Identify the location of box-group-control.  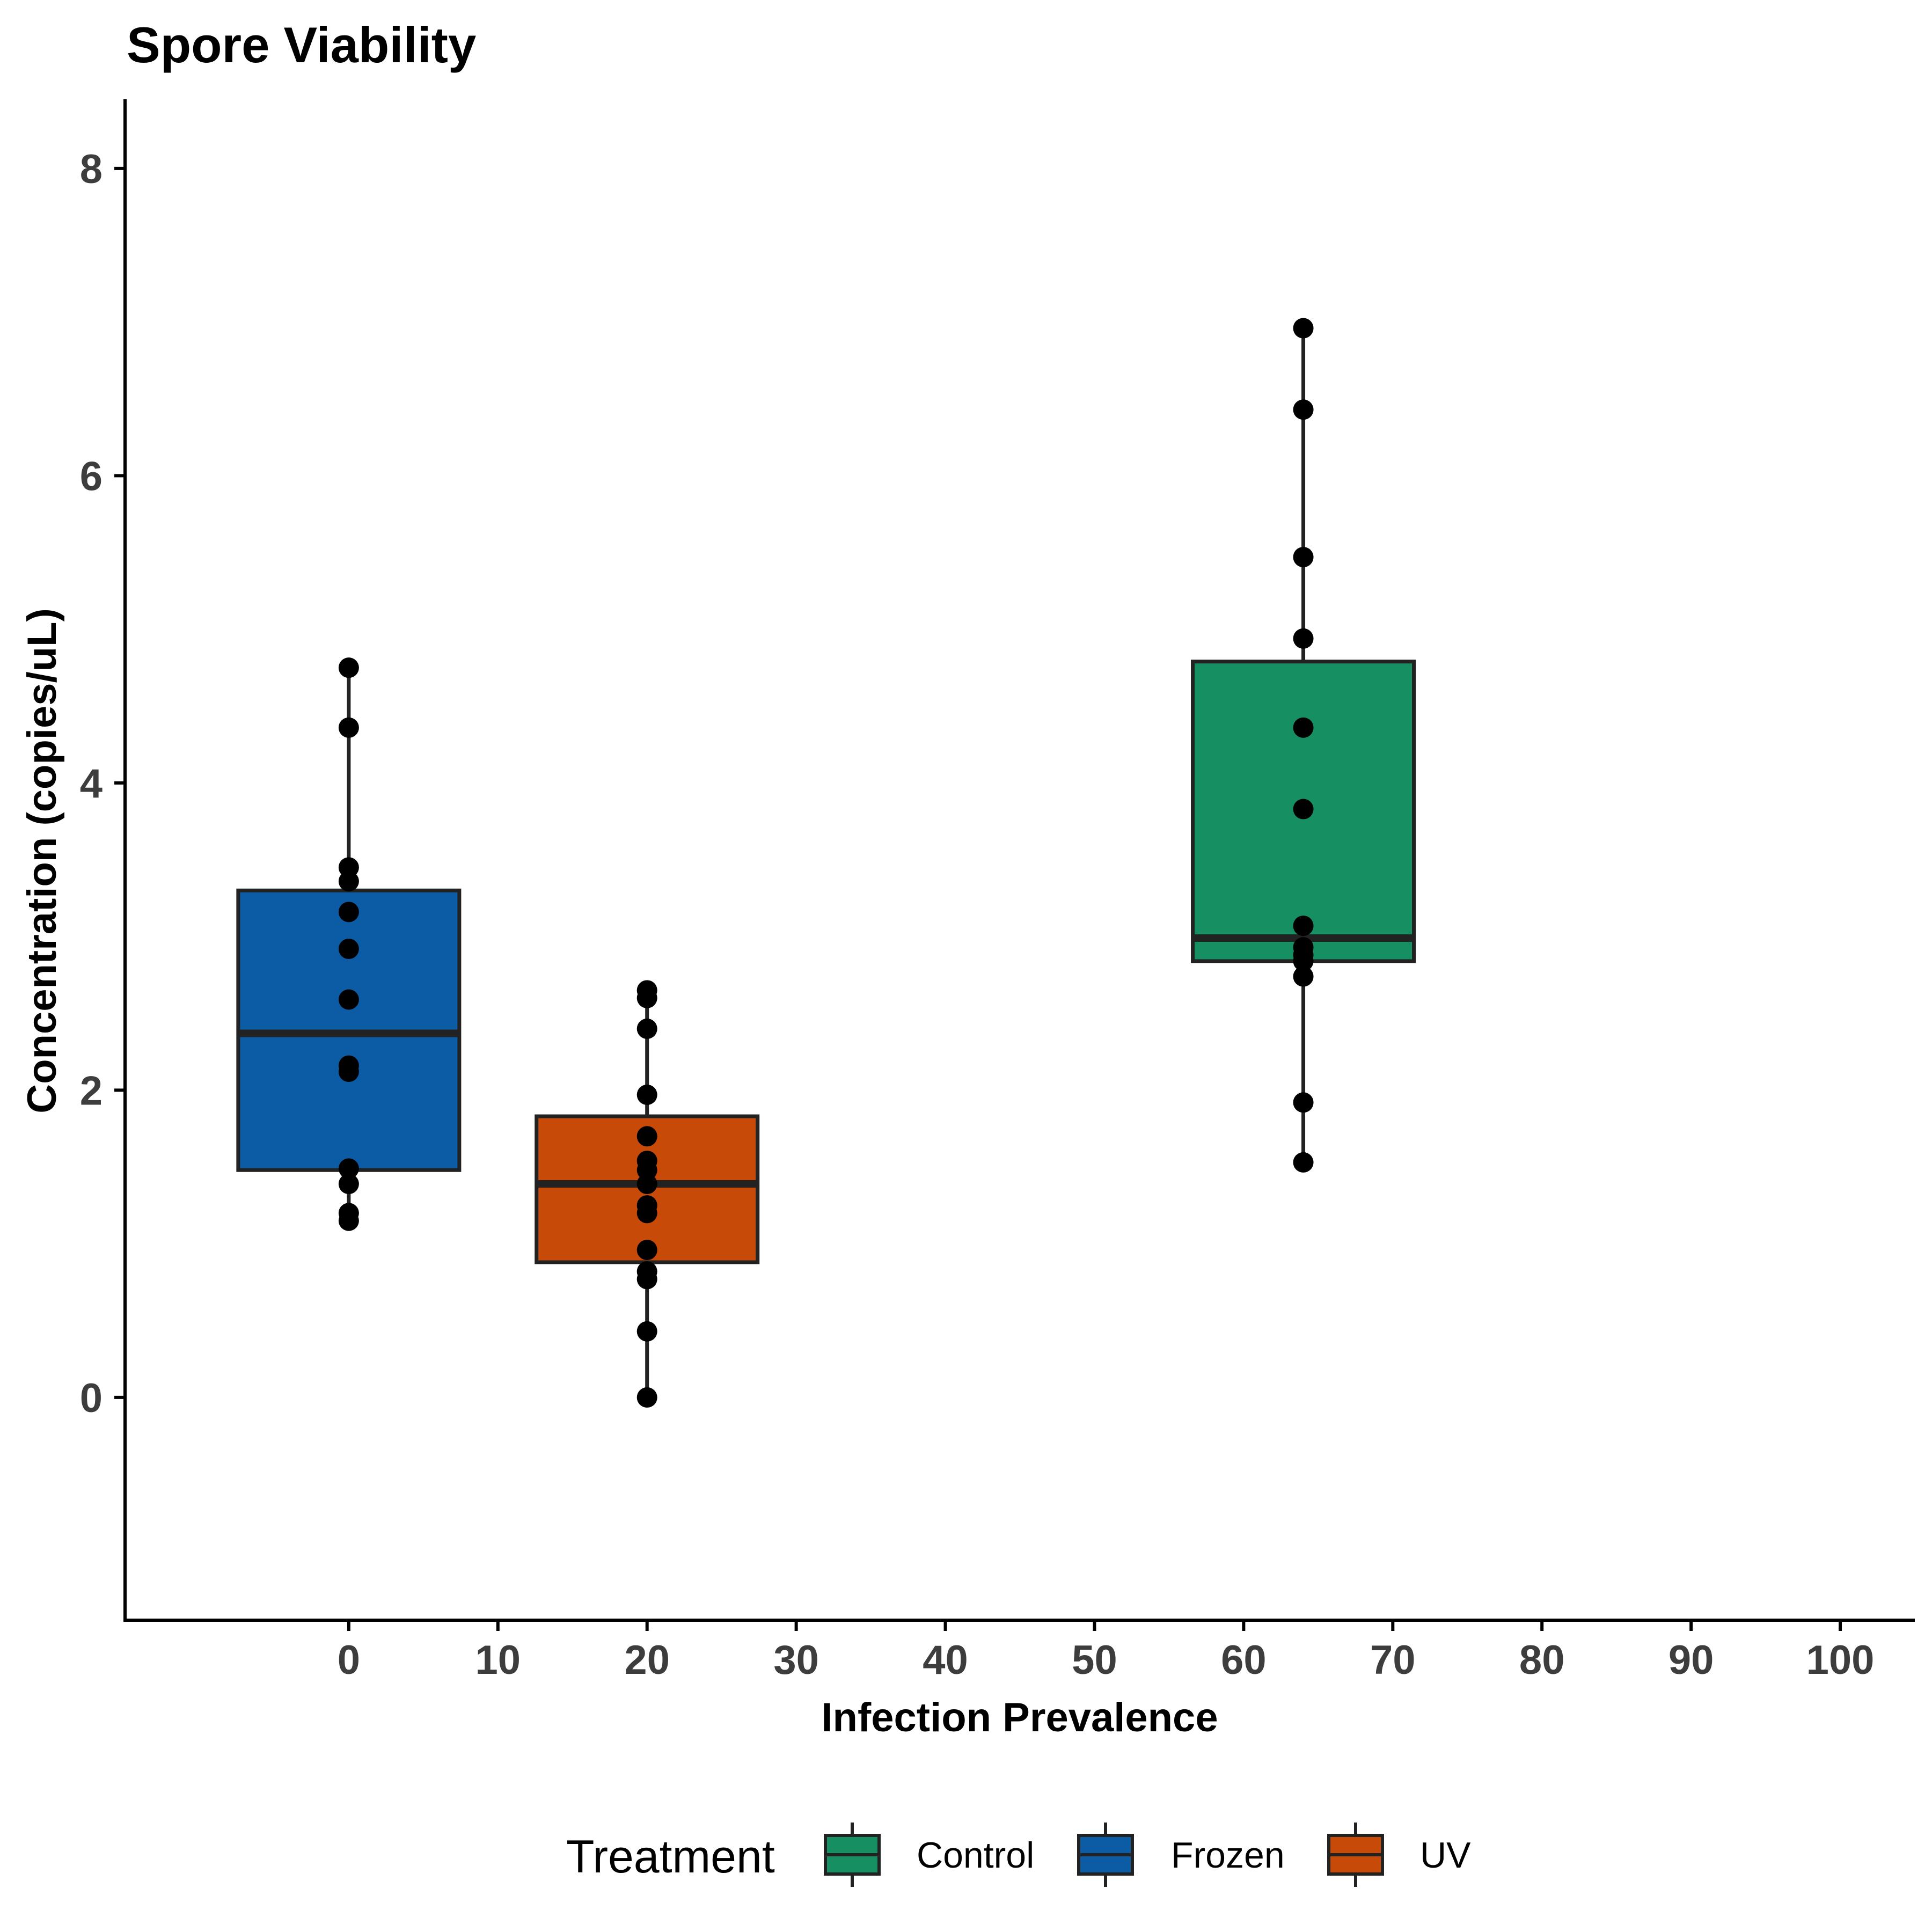
(1303, 745).